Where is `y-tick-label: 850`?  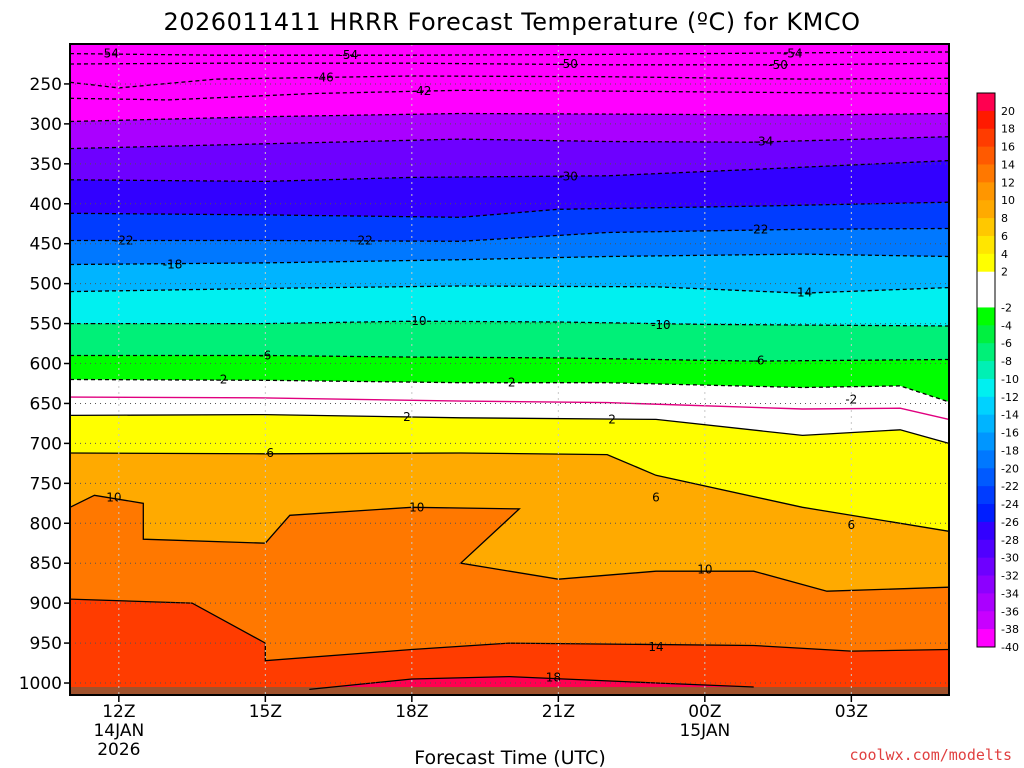
y-tick-label: 850 is located at coordinates (46, 564).